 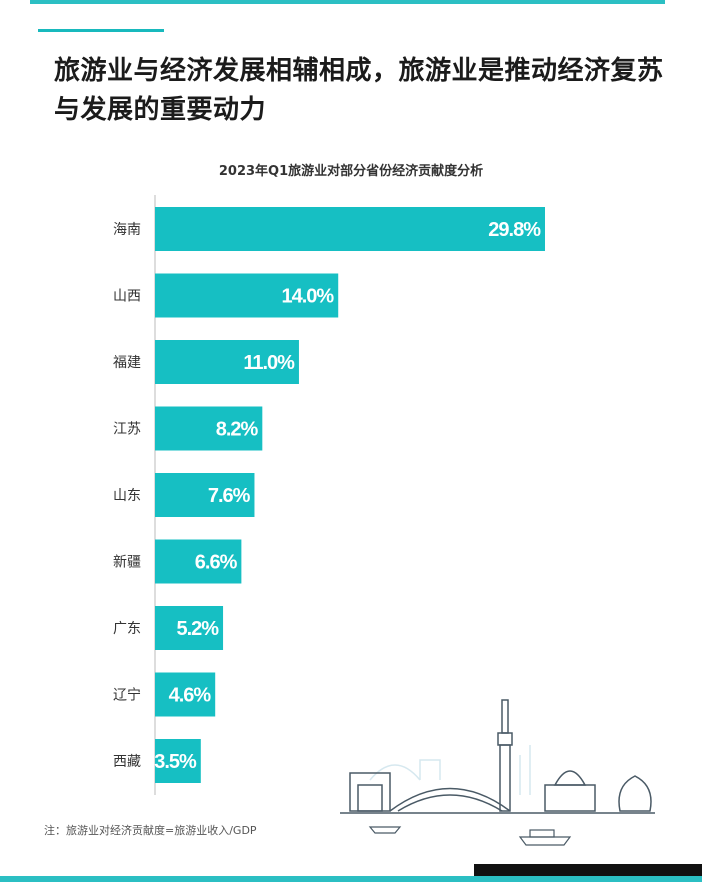 I want to click on value-label: 3.5%, so click(x=175, y=762).